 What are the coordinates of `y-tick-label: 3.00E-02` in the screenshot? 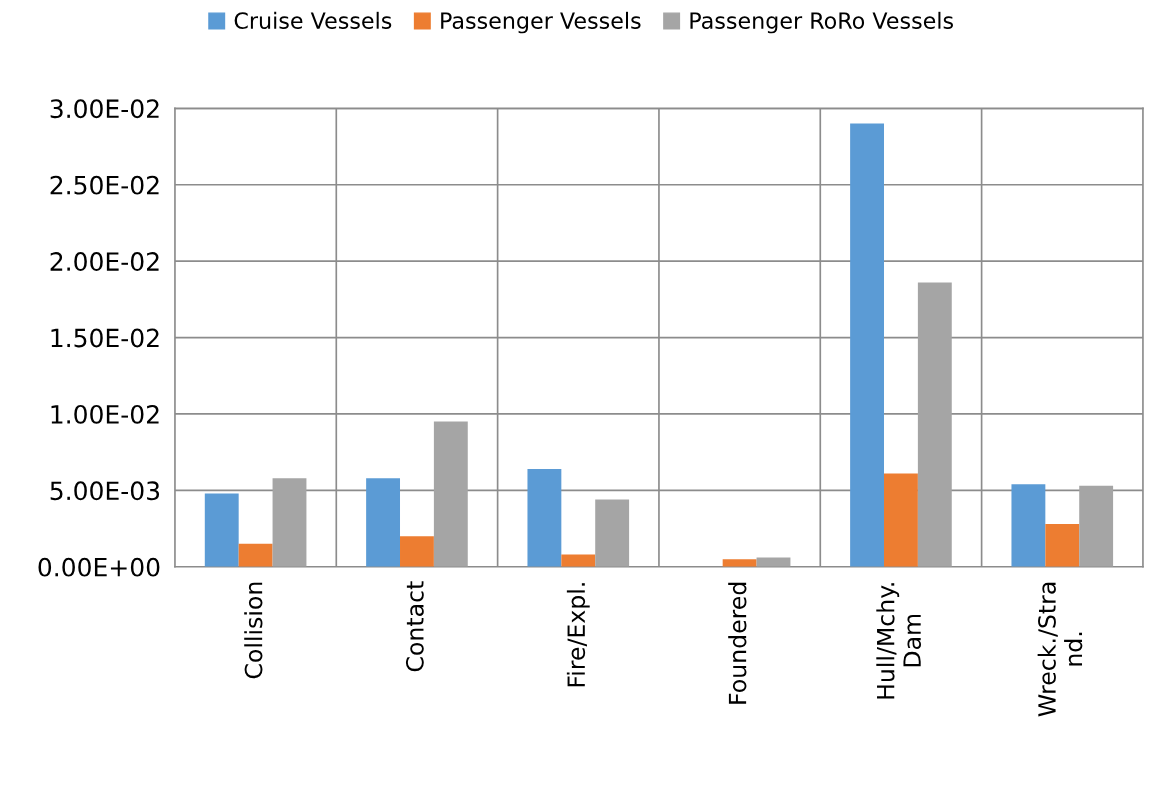 It's located at (104, 109).